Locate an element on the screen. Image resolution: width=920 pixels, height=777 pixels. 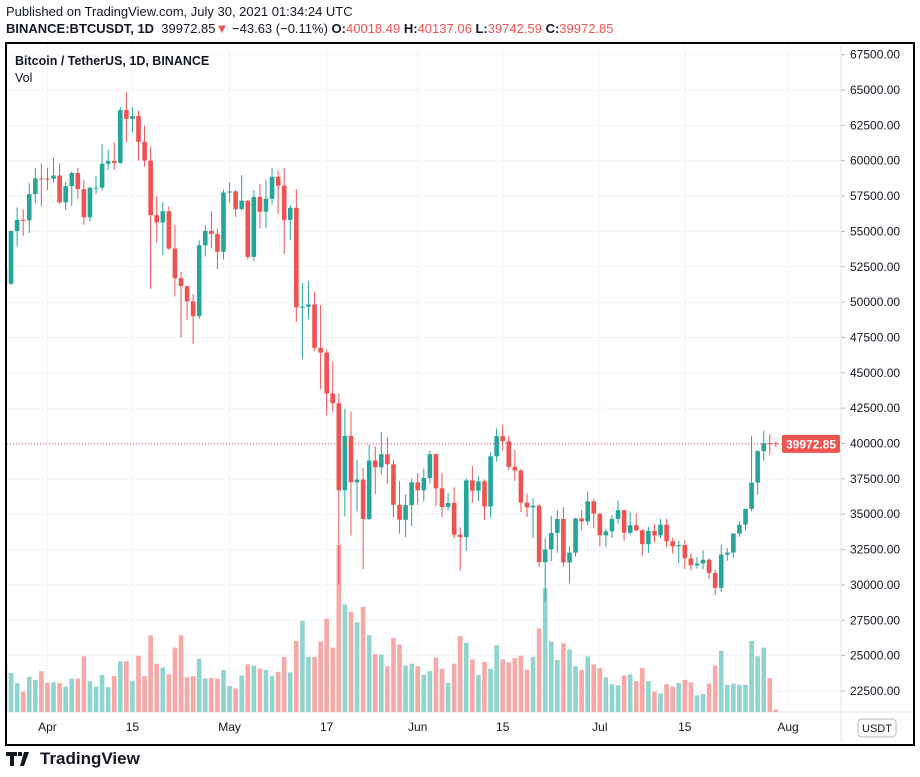
y-tick-label: 27500.00 is located at coordinates (875, 620).